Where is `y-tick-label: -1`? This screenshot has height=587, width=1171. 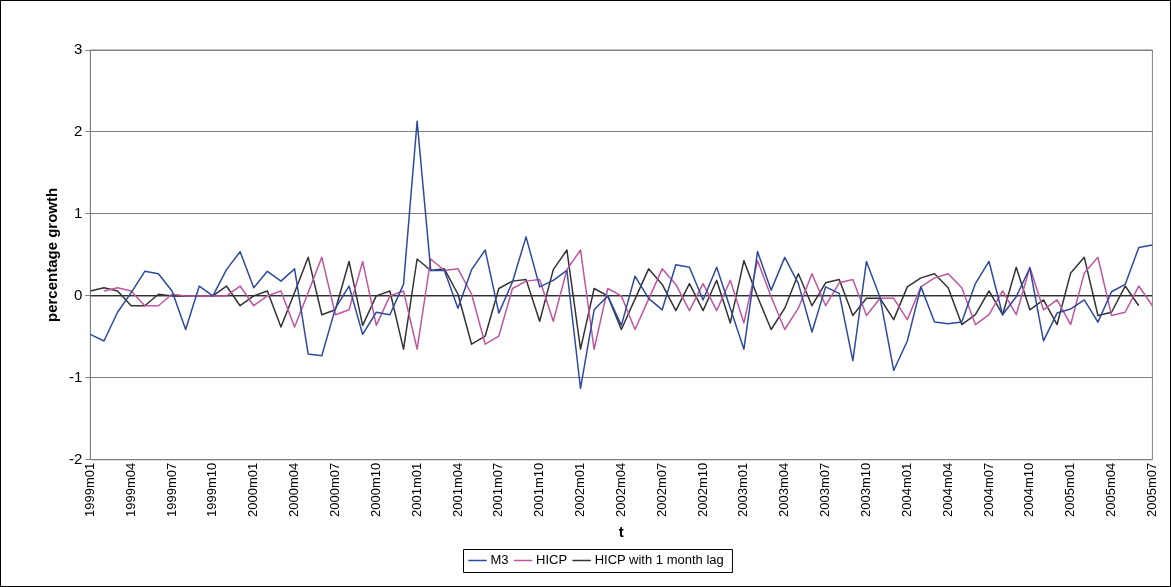 y-tick-label: -1 is located at coordinates (75, 376).